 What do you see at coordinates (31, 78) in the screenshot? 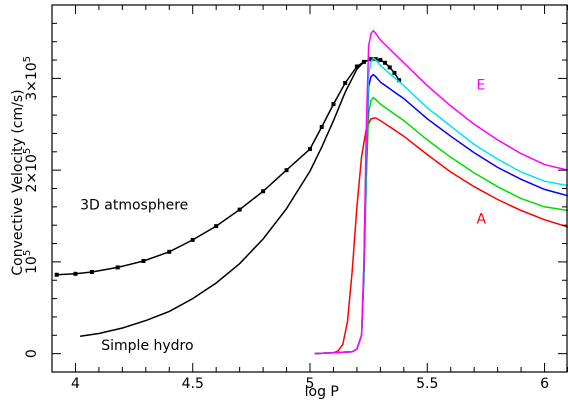
I see `y-tick-label: 3×105` at bounding box center [31, 78].